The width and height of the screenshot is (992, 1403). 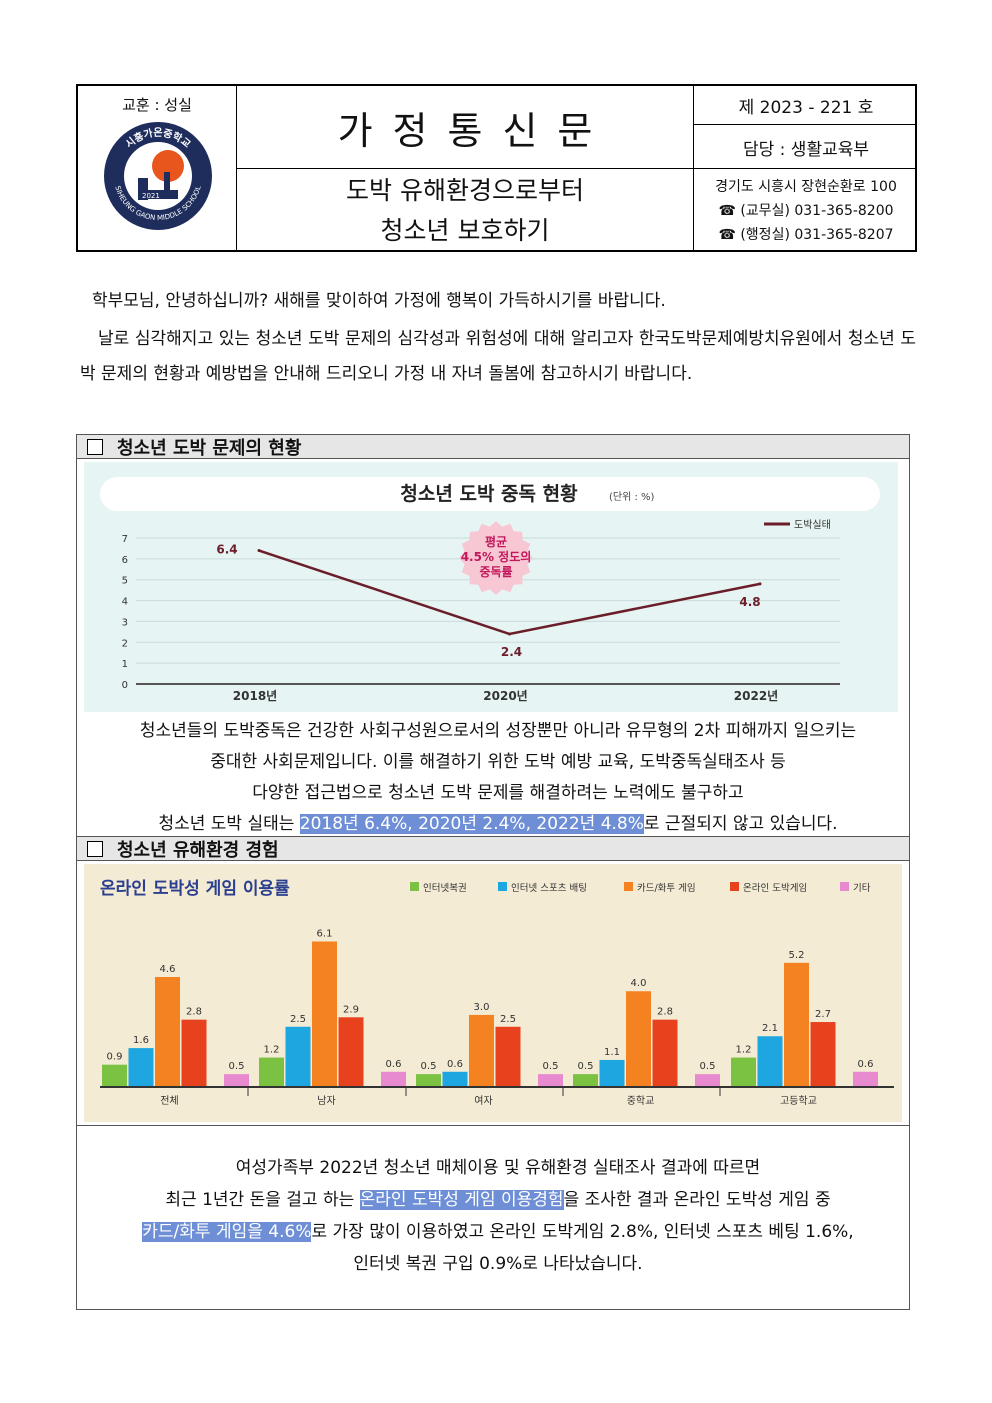 I want to click on data-label: 2.1, so click(x=770, y=1028).